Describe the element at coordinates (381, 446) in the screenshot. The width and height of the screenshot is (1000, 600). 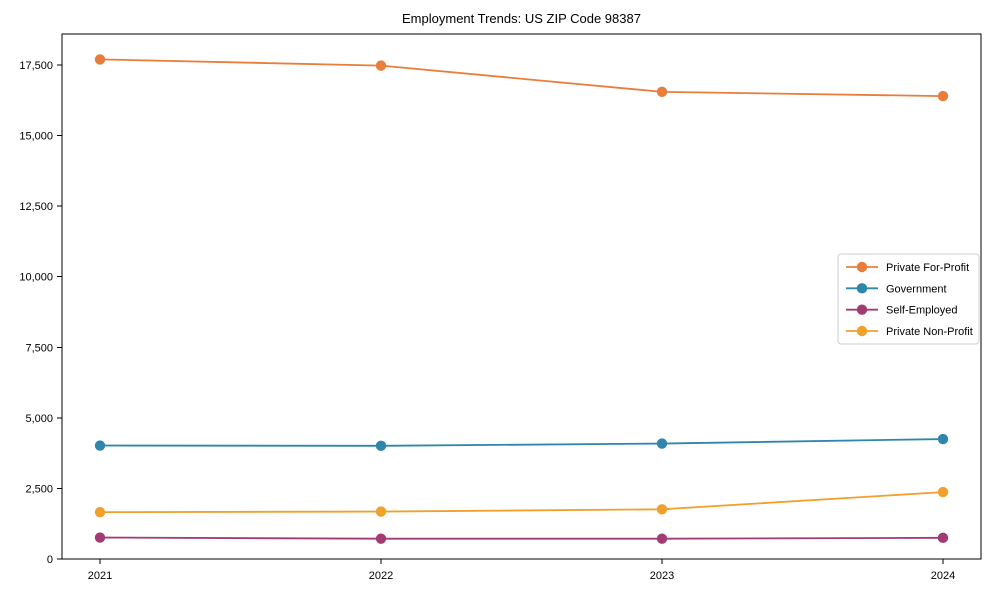
I see `data-point-government-2022` at that location.